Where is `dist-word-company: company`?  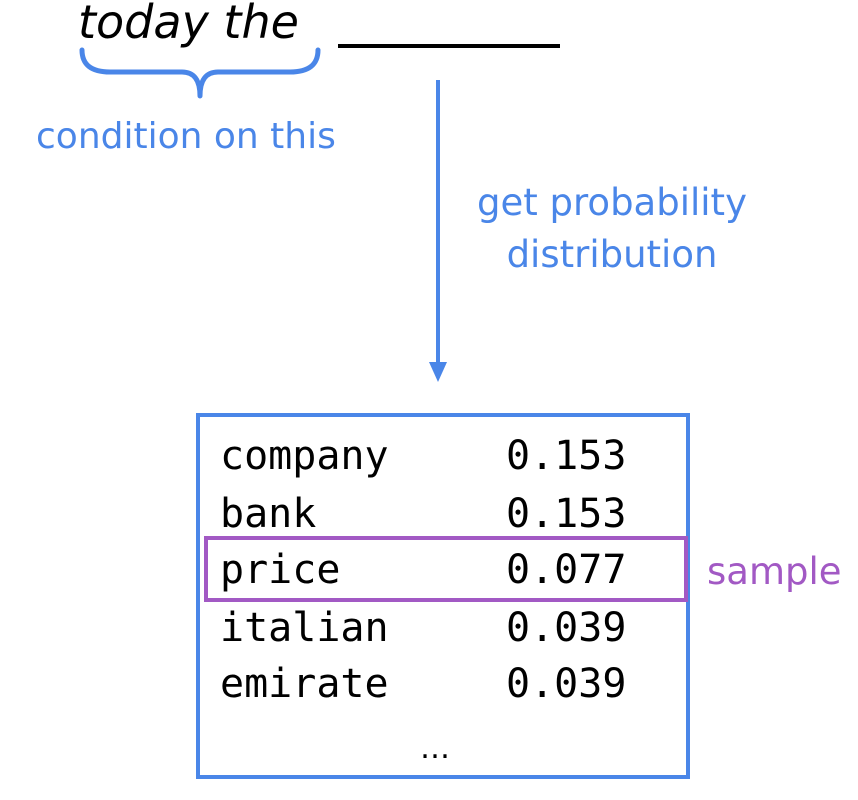
dist-word-company: company is located at coordinates (304, 456).